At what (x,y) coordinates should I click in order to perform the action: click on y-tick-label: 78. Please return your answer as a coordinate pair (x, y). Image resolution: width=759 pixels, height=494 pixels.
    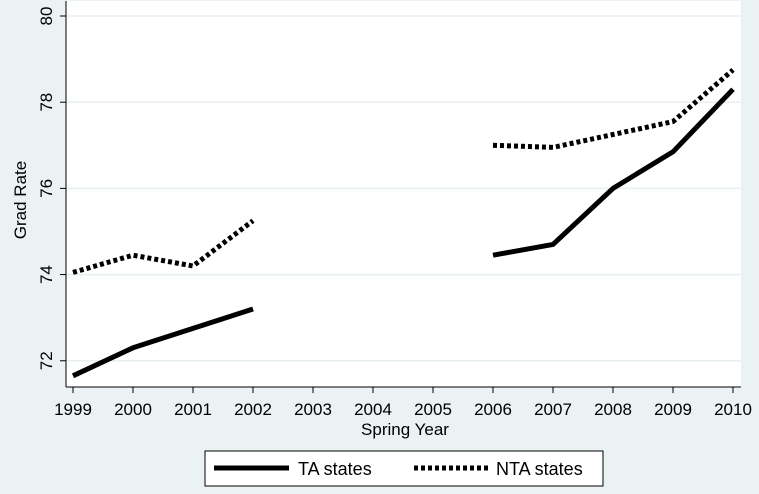
    Looking at the image, I should click on (46, 102).